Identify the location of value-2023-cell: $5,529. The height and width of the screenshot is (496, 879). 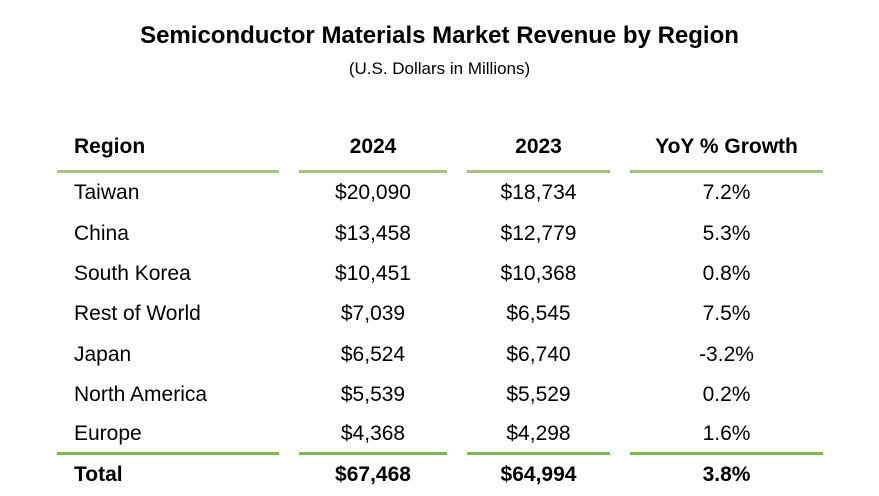
(538, 394).